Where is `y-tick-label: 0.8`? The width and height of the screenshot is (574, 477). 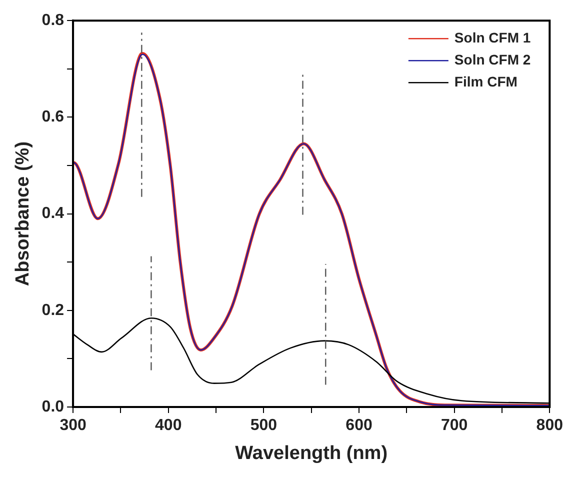
y-tick-label: 0.8 is located at coordinates (53, 21).